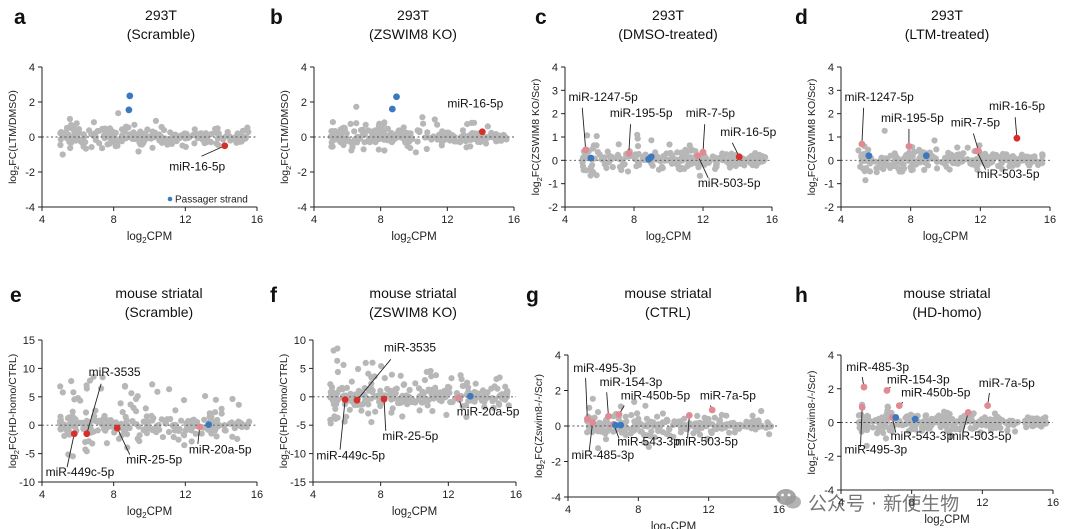  What do you see at coordinates (634, 220) in the screenshot?
I see `x-tick-label: 8` at bounding box center [634, 220].